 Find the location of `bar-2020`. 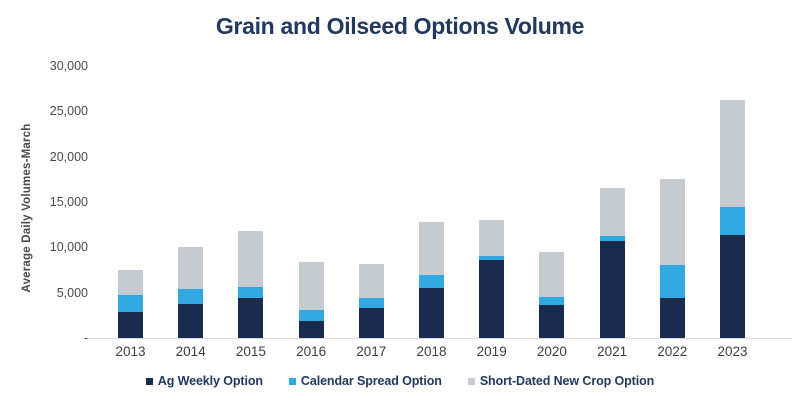

bar-2020 is located at coordinates (552, 202).